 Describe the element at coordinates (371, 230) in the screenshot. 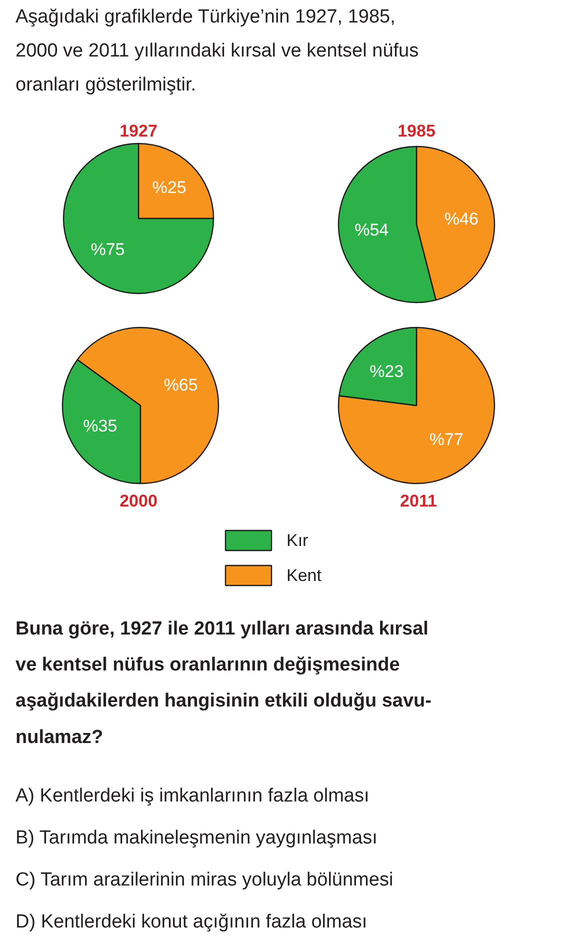

I see `data-label: %54` at that location.